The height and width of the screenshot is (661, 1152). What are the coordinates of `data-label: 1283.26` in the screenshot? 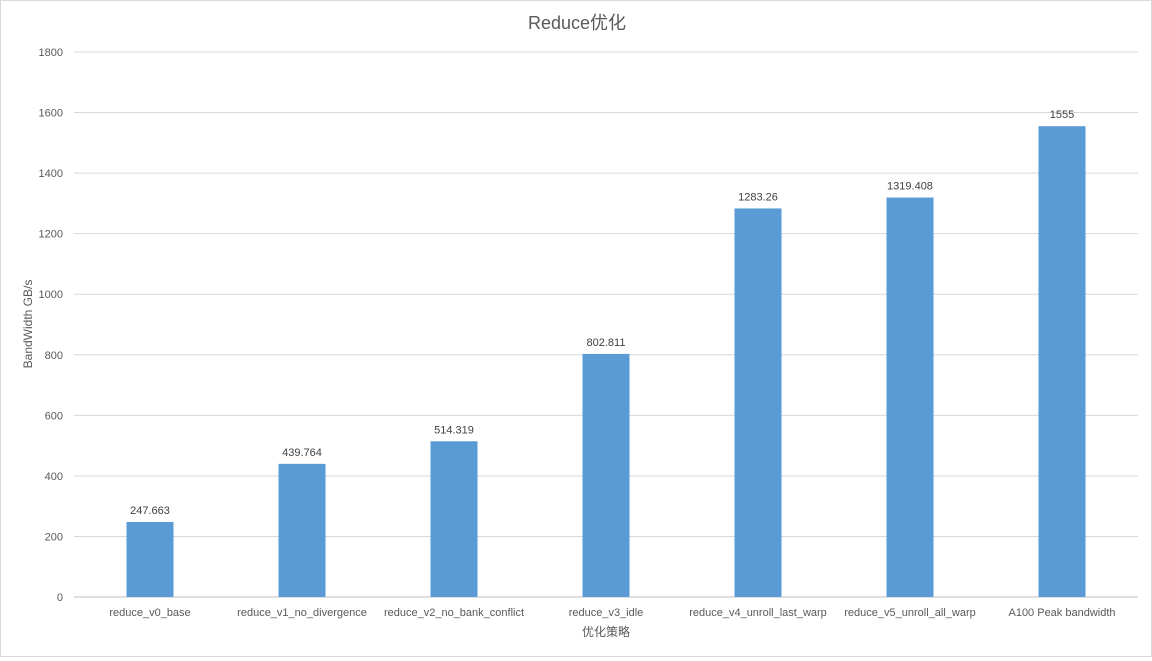 It's located at (758, 197).